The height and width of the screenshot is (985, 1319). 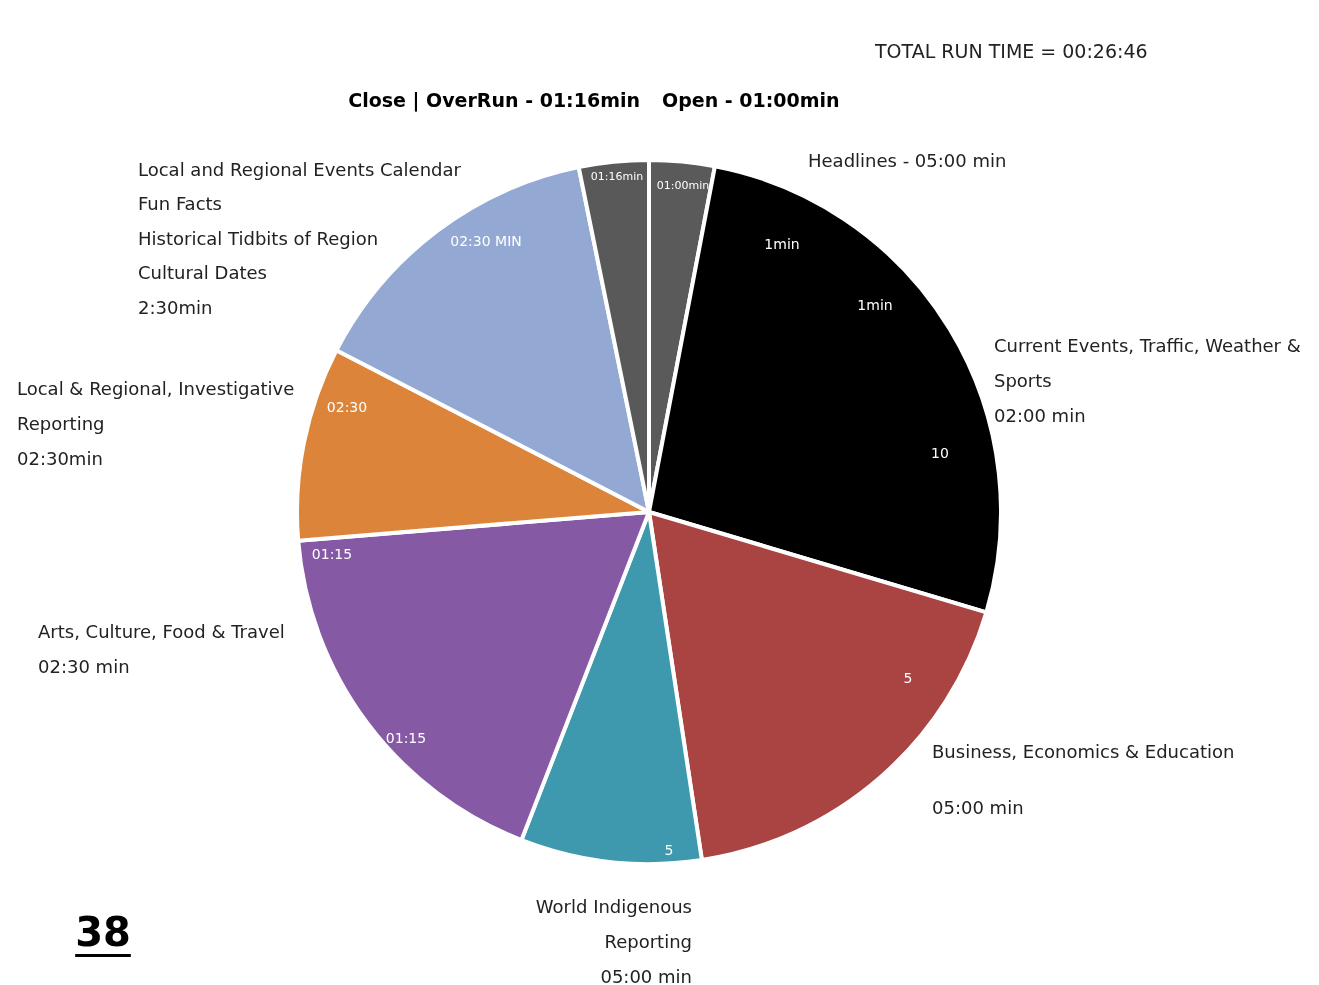 I want to click on text: 01:16min, so click(x=617, y=177).